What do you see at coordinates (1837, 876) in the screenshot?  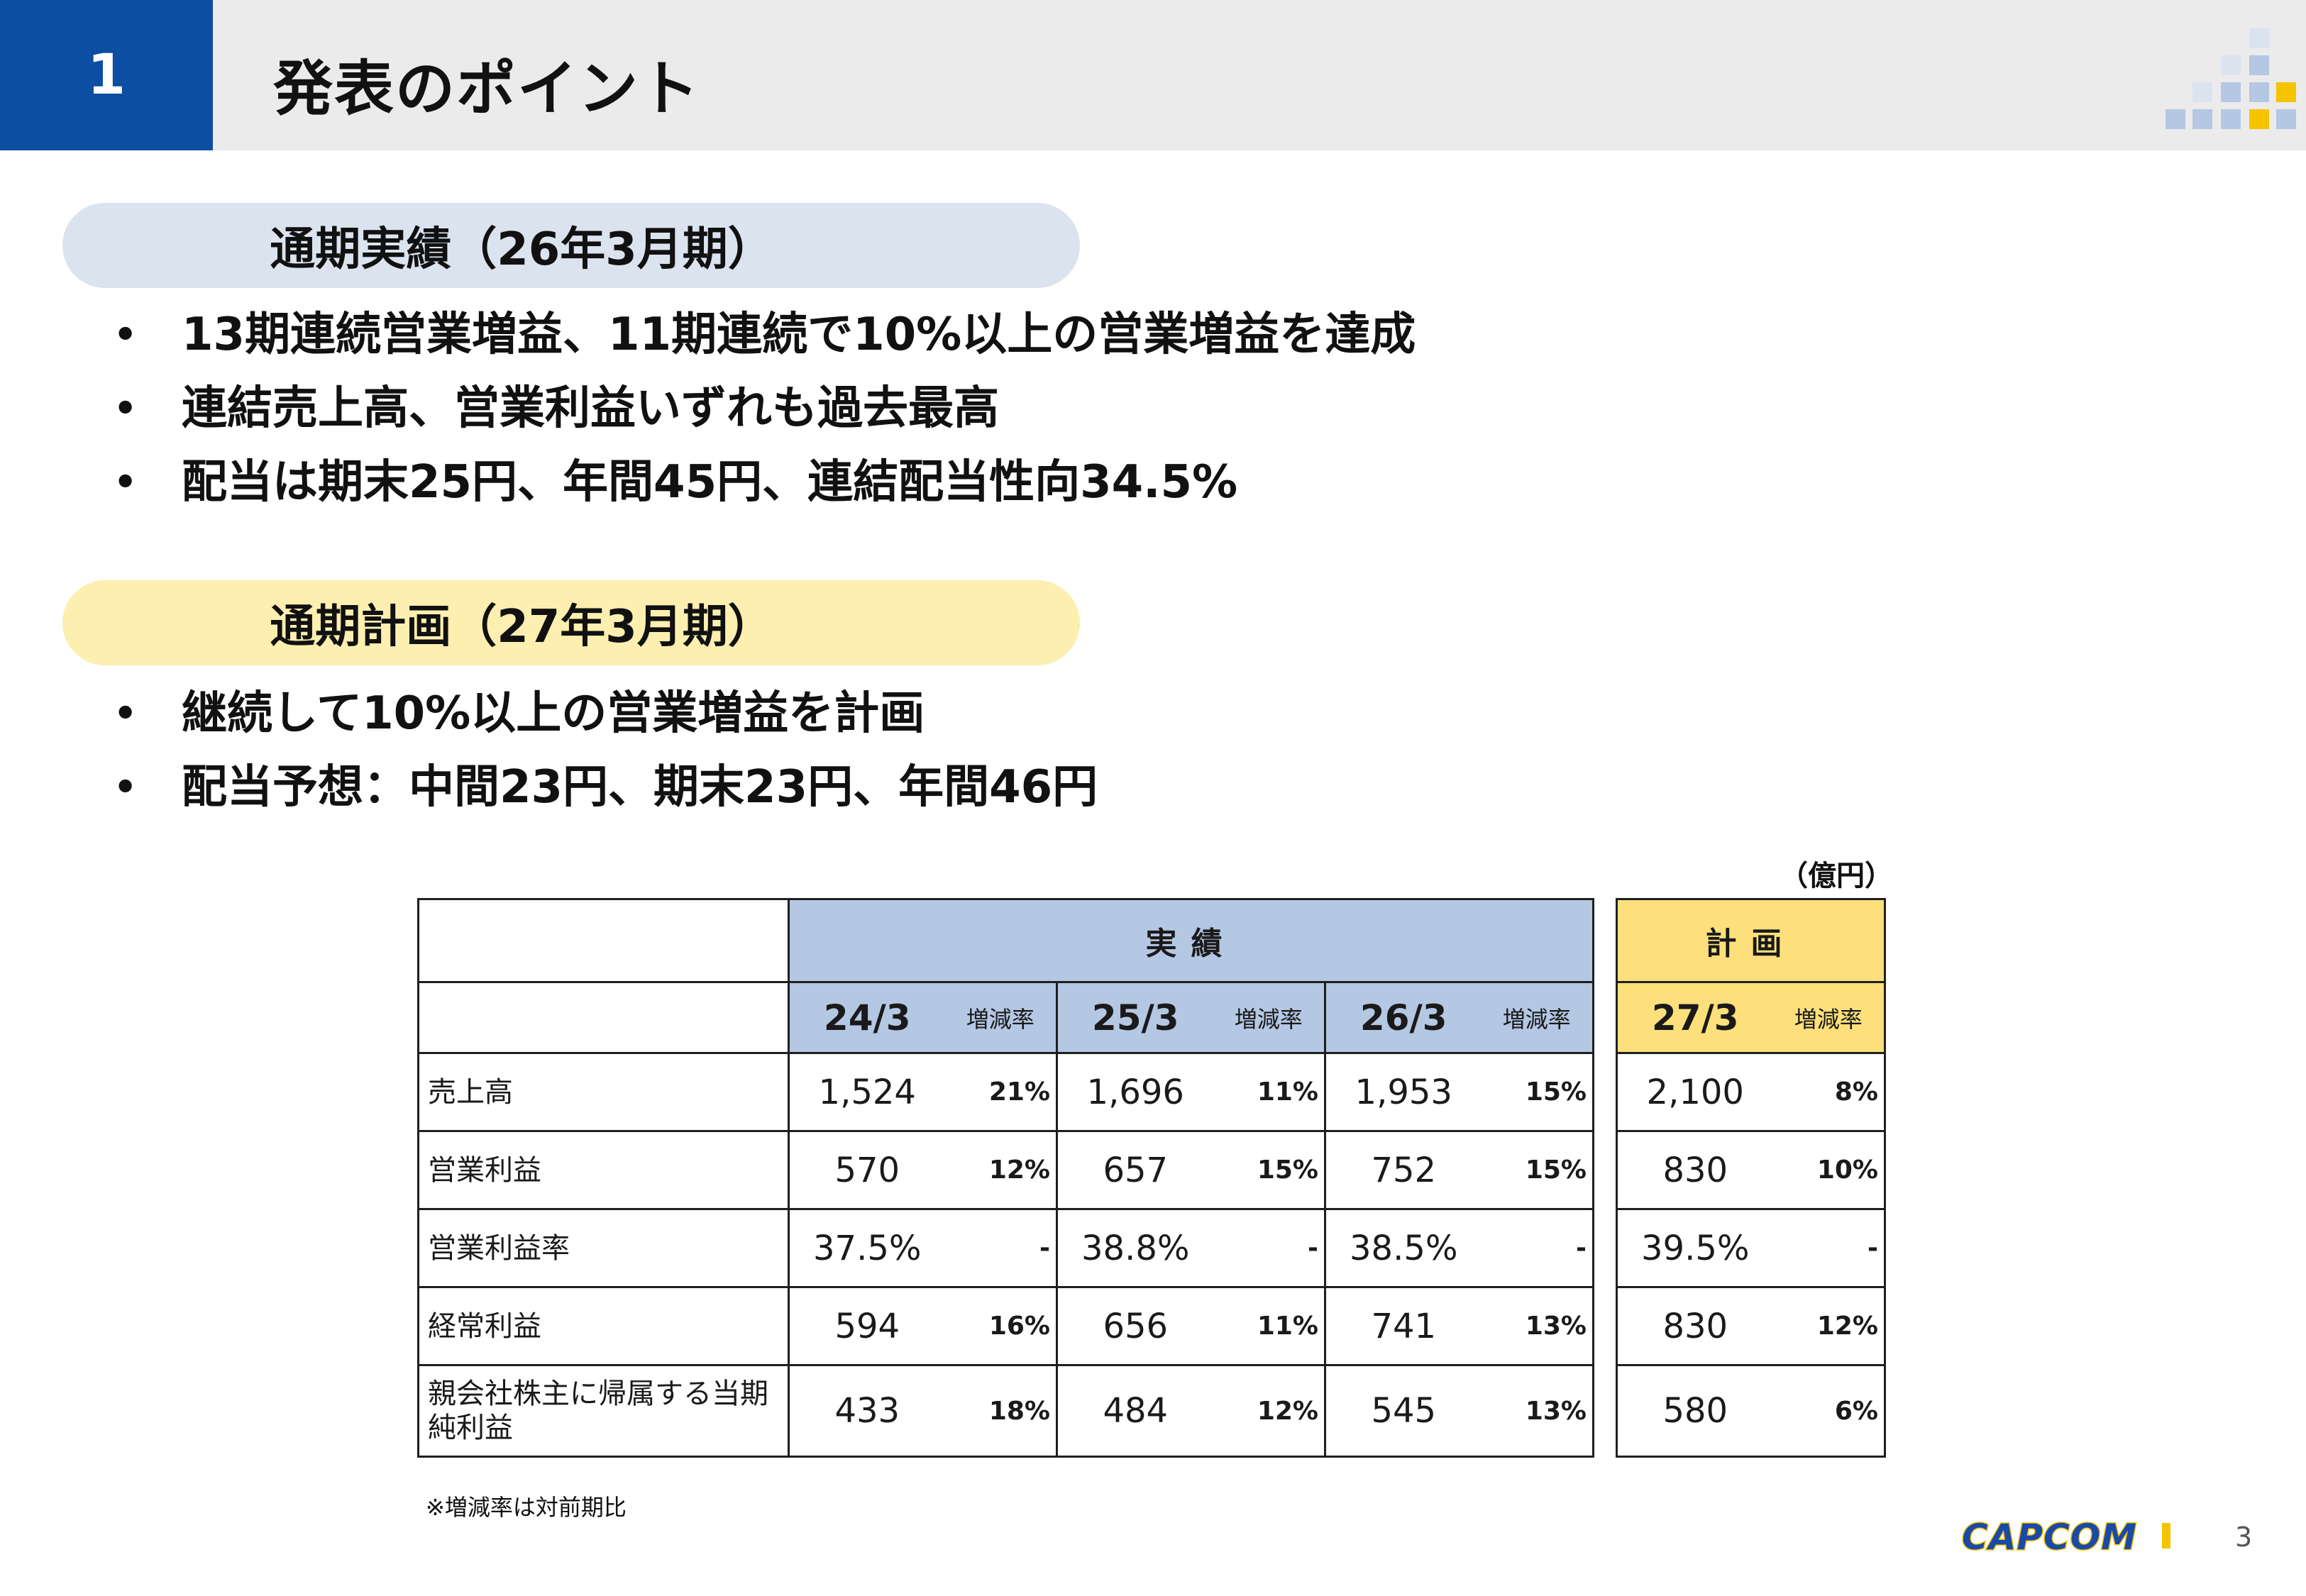 I see `unit-label: （億円）` at bounding box center [1837, 876].